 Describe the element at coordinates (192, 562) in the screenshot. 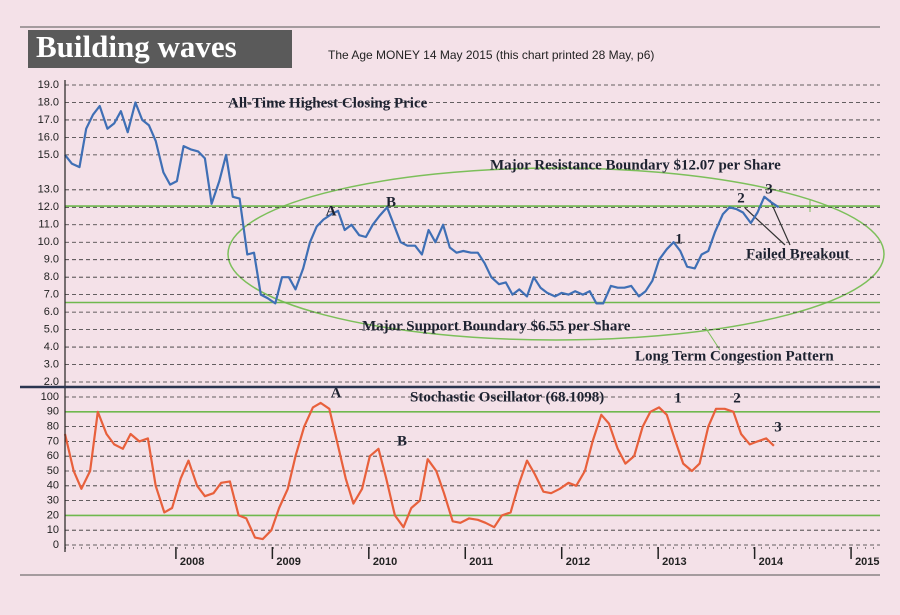

I see `x-tick-label: 2008` at that location.